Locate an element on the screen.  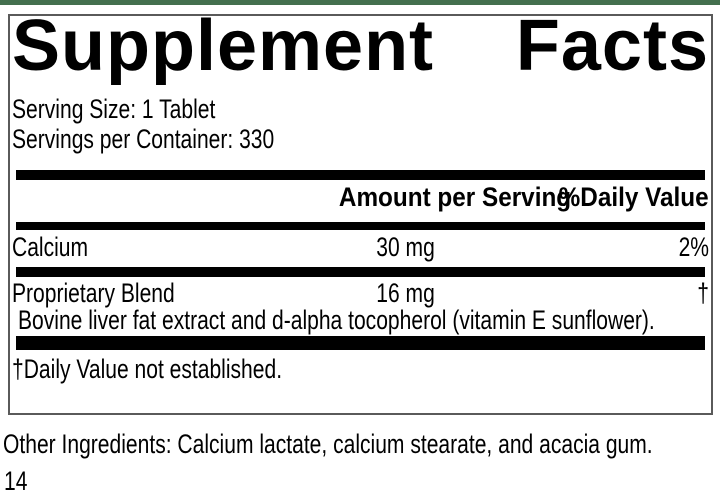
column-header-daily-value-cell: %Daily Value is located at coordinates (625, 197).